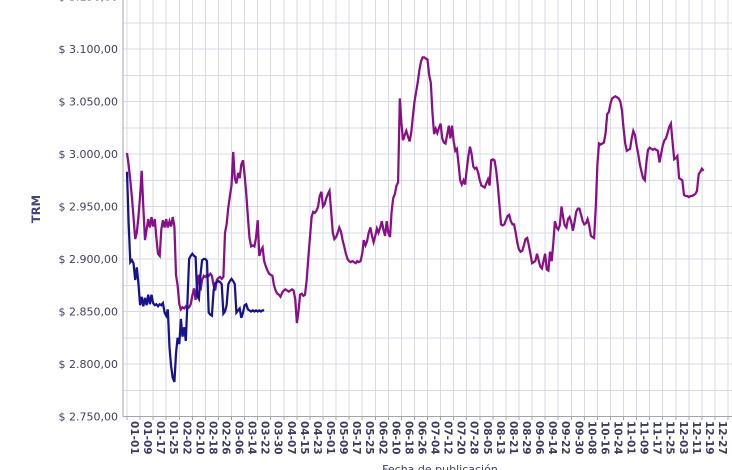  I want to click on x-axis-tick-label: 01-17, so click(160, 438).